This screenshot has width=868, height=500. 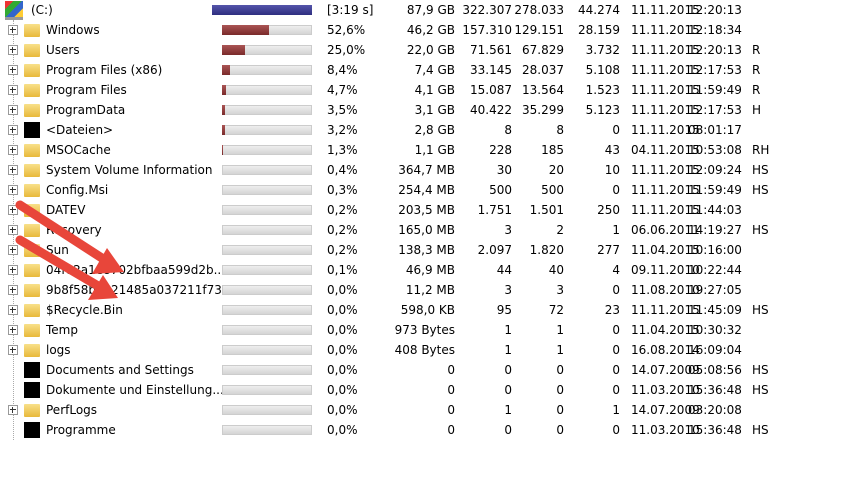 What do you see at coordinates (426, 190) in the screenshot?
I see `size: 254,4 MB` at bounding box center [426, 190].